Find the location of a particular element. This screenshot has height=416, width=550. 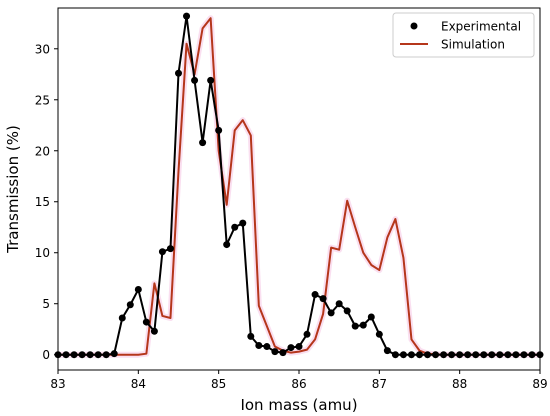

y-tick-label: 20 is located at coordinates (42, 151).